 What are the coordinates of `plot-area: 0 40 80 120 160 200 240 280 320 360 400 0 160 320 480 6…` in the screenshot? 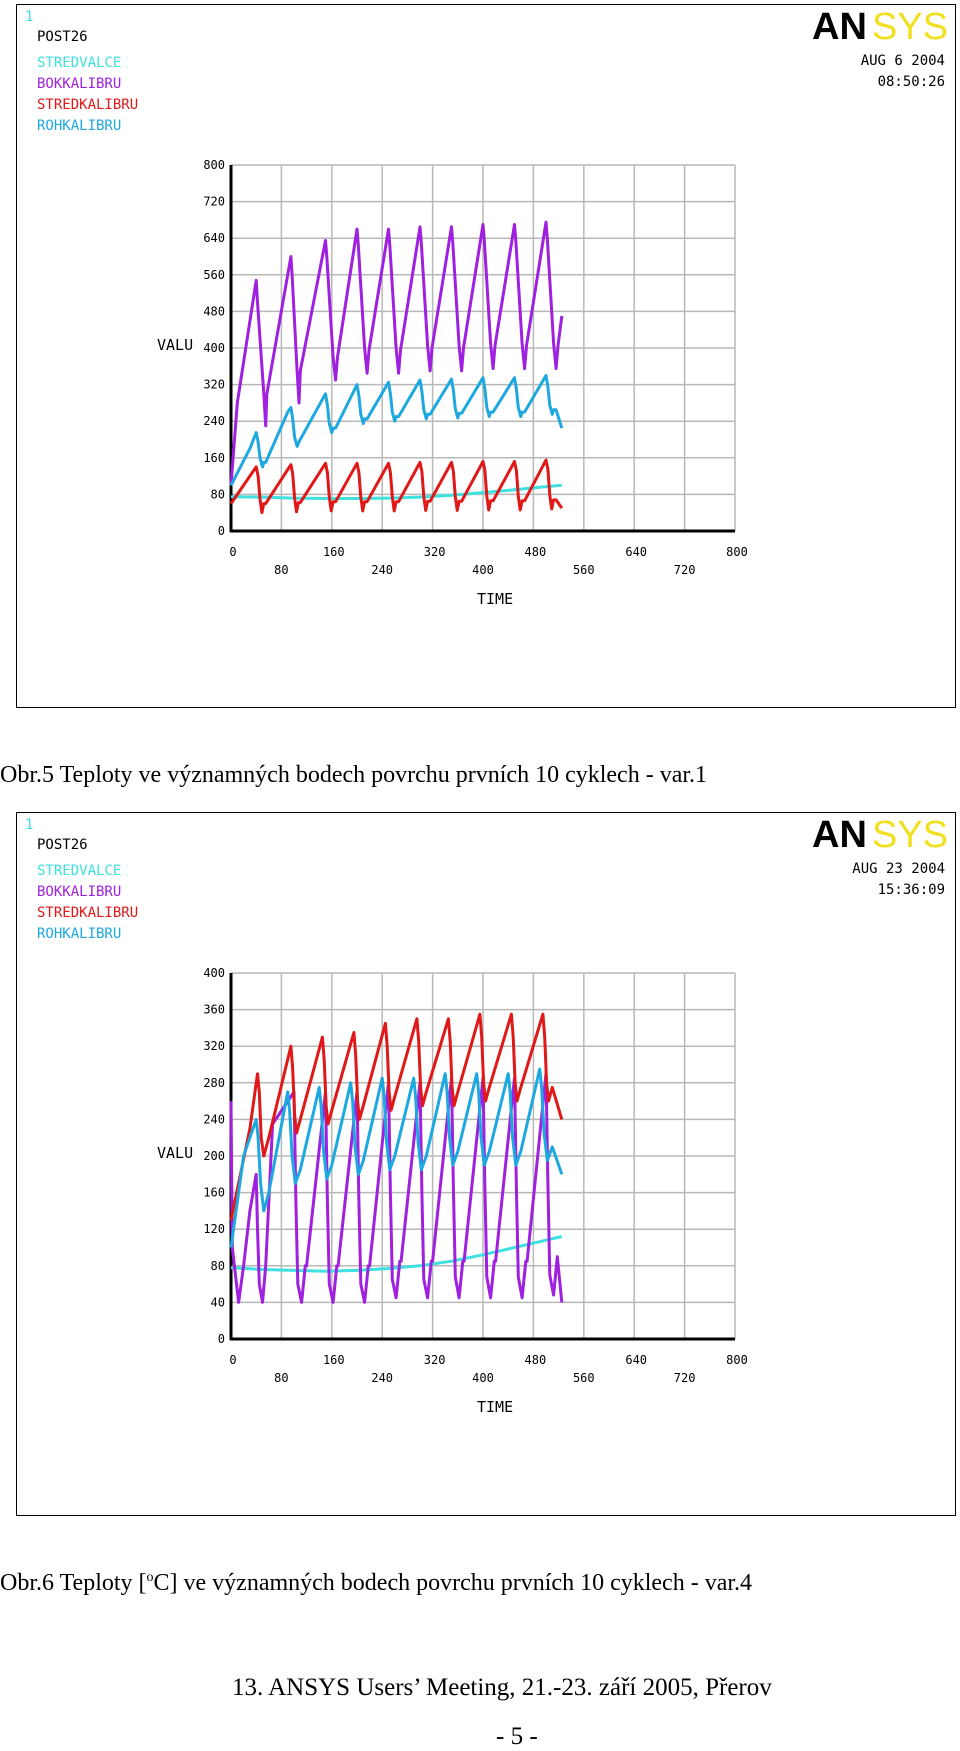 It's located at (475, 1175).